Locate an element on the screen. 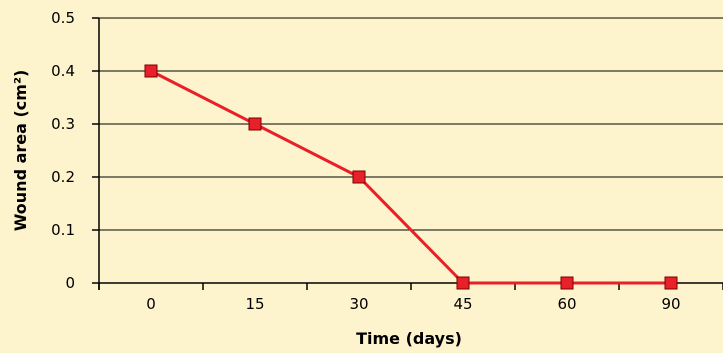 This screenshot has height=353, width=723. x-tick-label: 0 is located at coordinates (151, 304).